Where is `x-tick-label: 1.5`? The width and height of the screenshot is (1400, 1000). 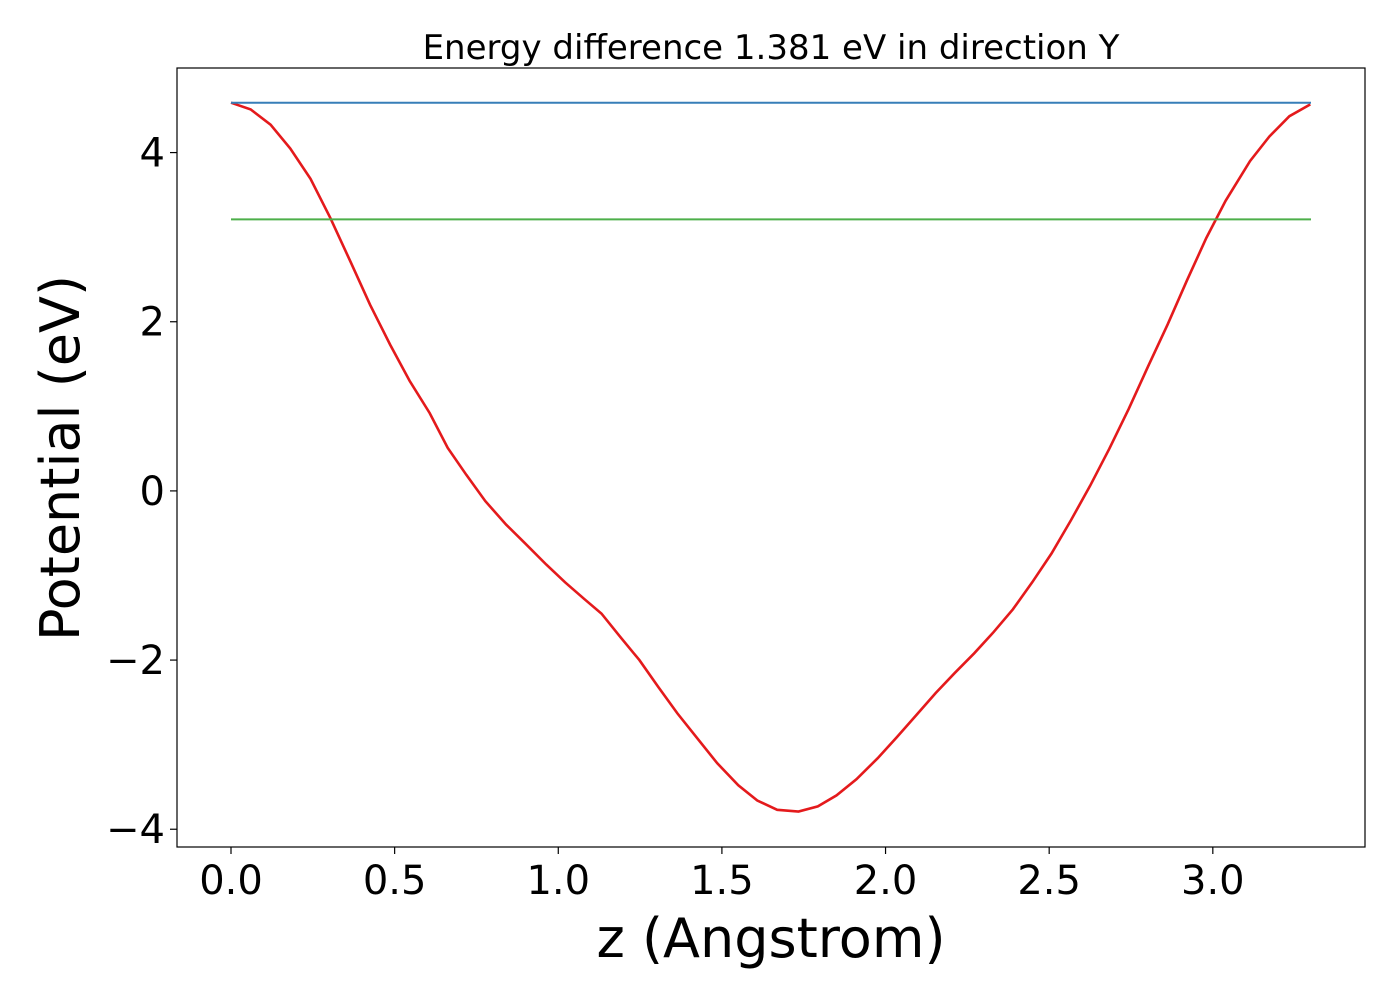
x-tick-label: 1.5 is located at coordinates (722, 881).